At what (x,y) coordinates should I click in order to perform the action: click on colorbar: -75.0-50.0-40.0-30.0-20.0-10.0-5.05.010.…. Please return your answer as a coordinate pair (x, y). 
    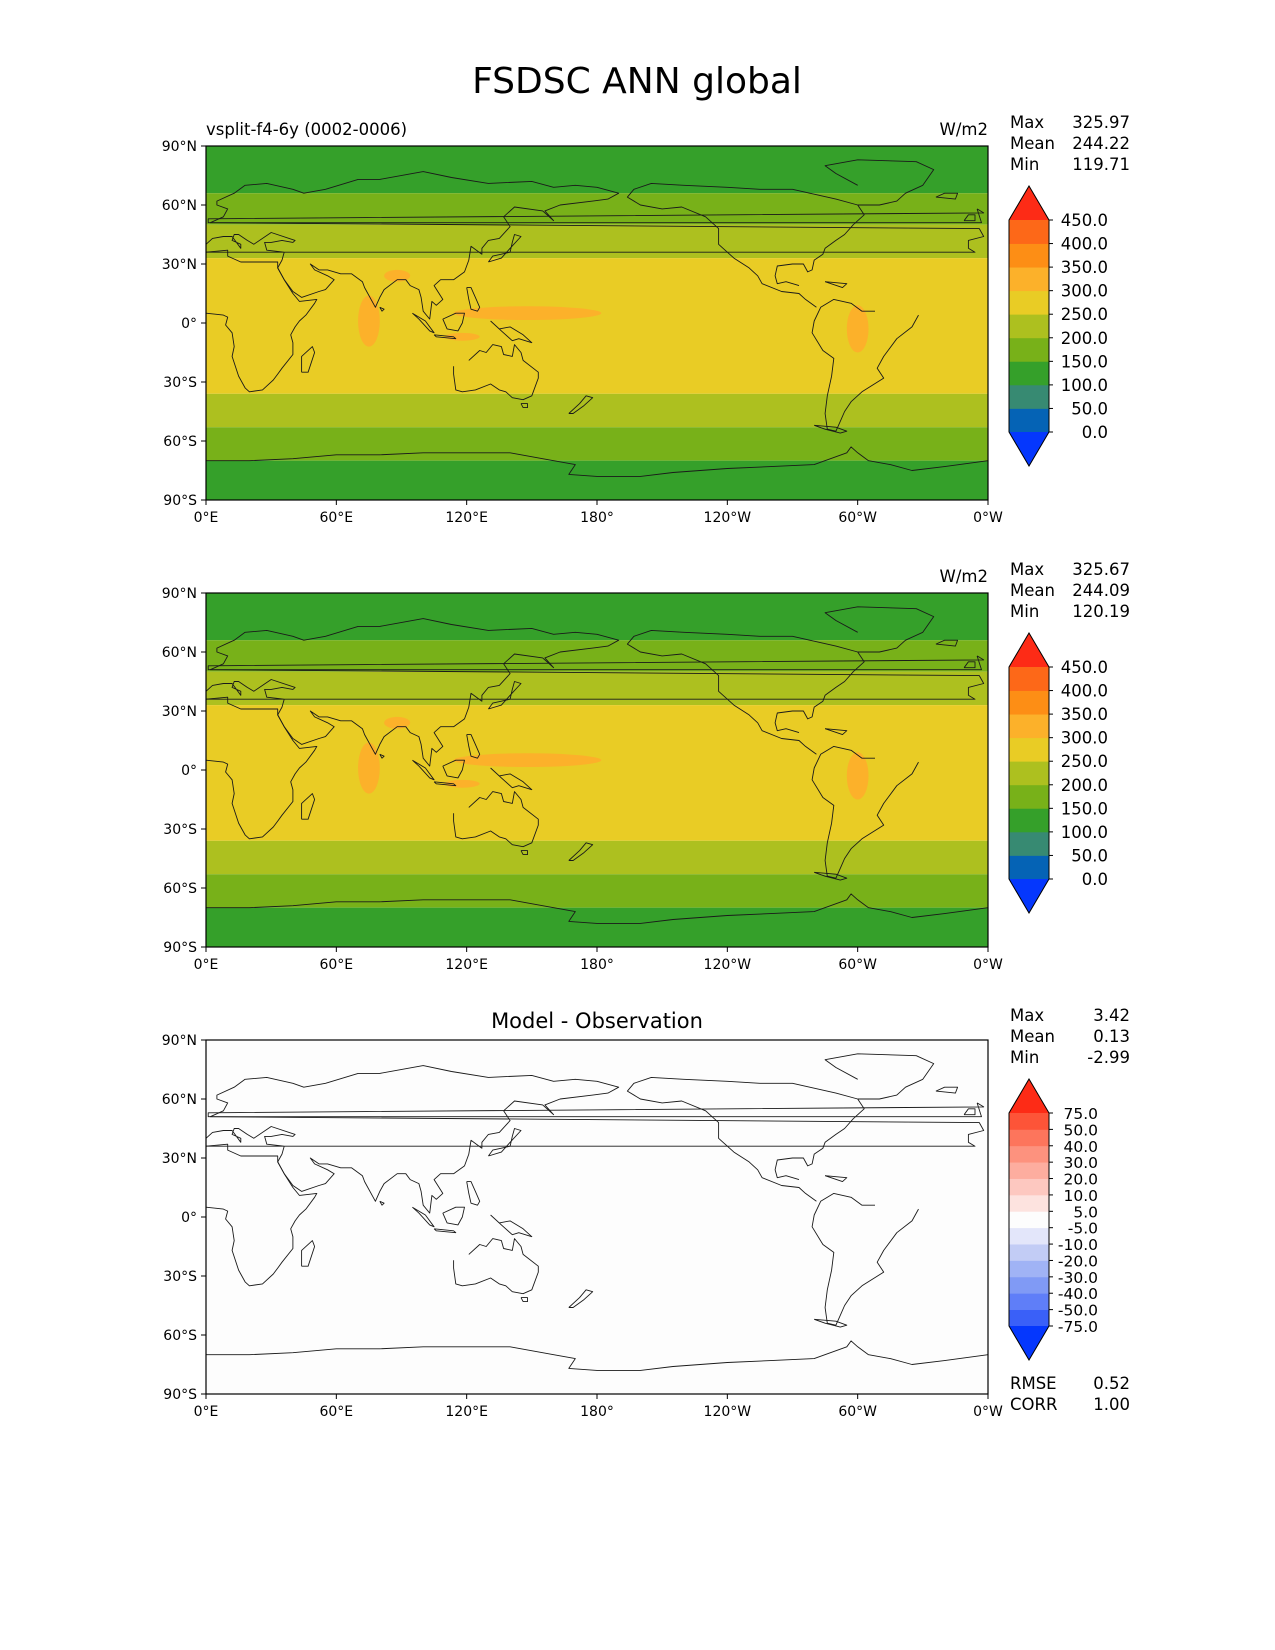
    Looking at the image, I should click on (1053, 1219).